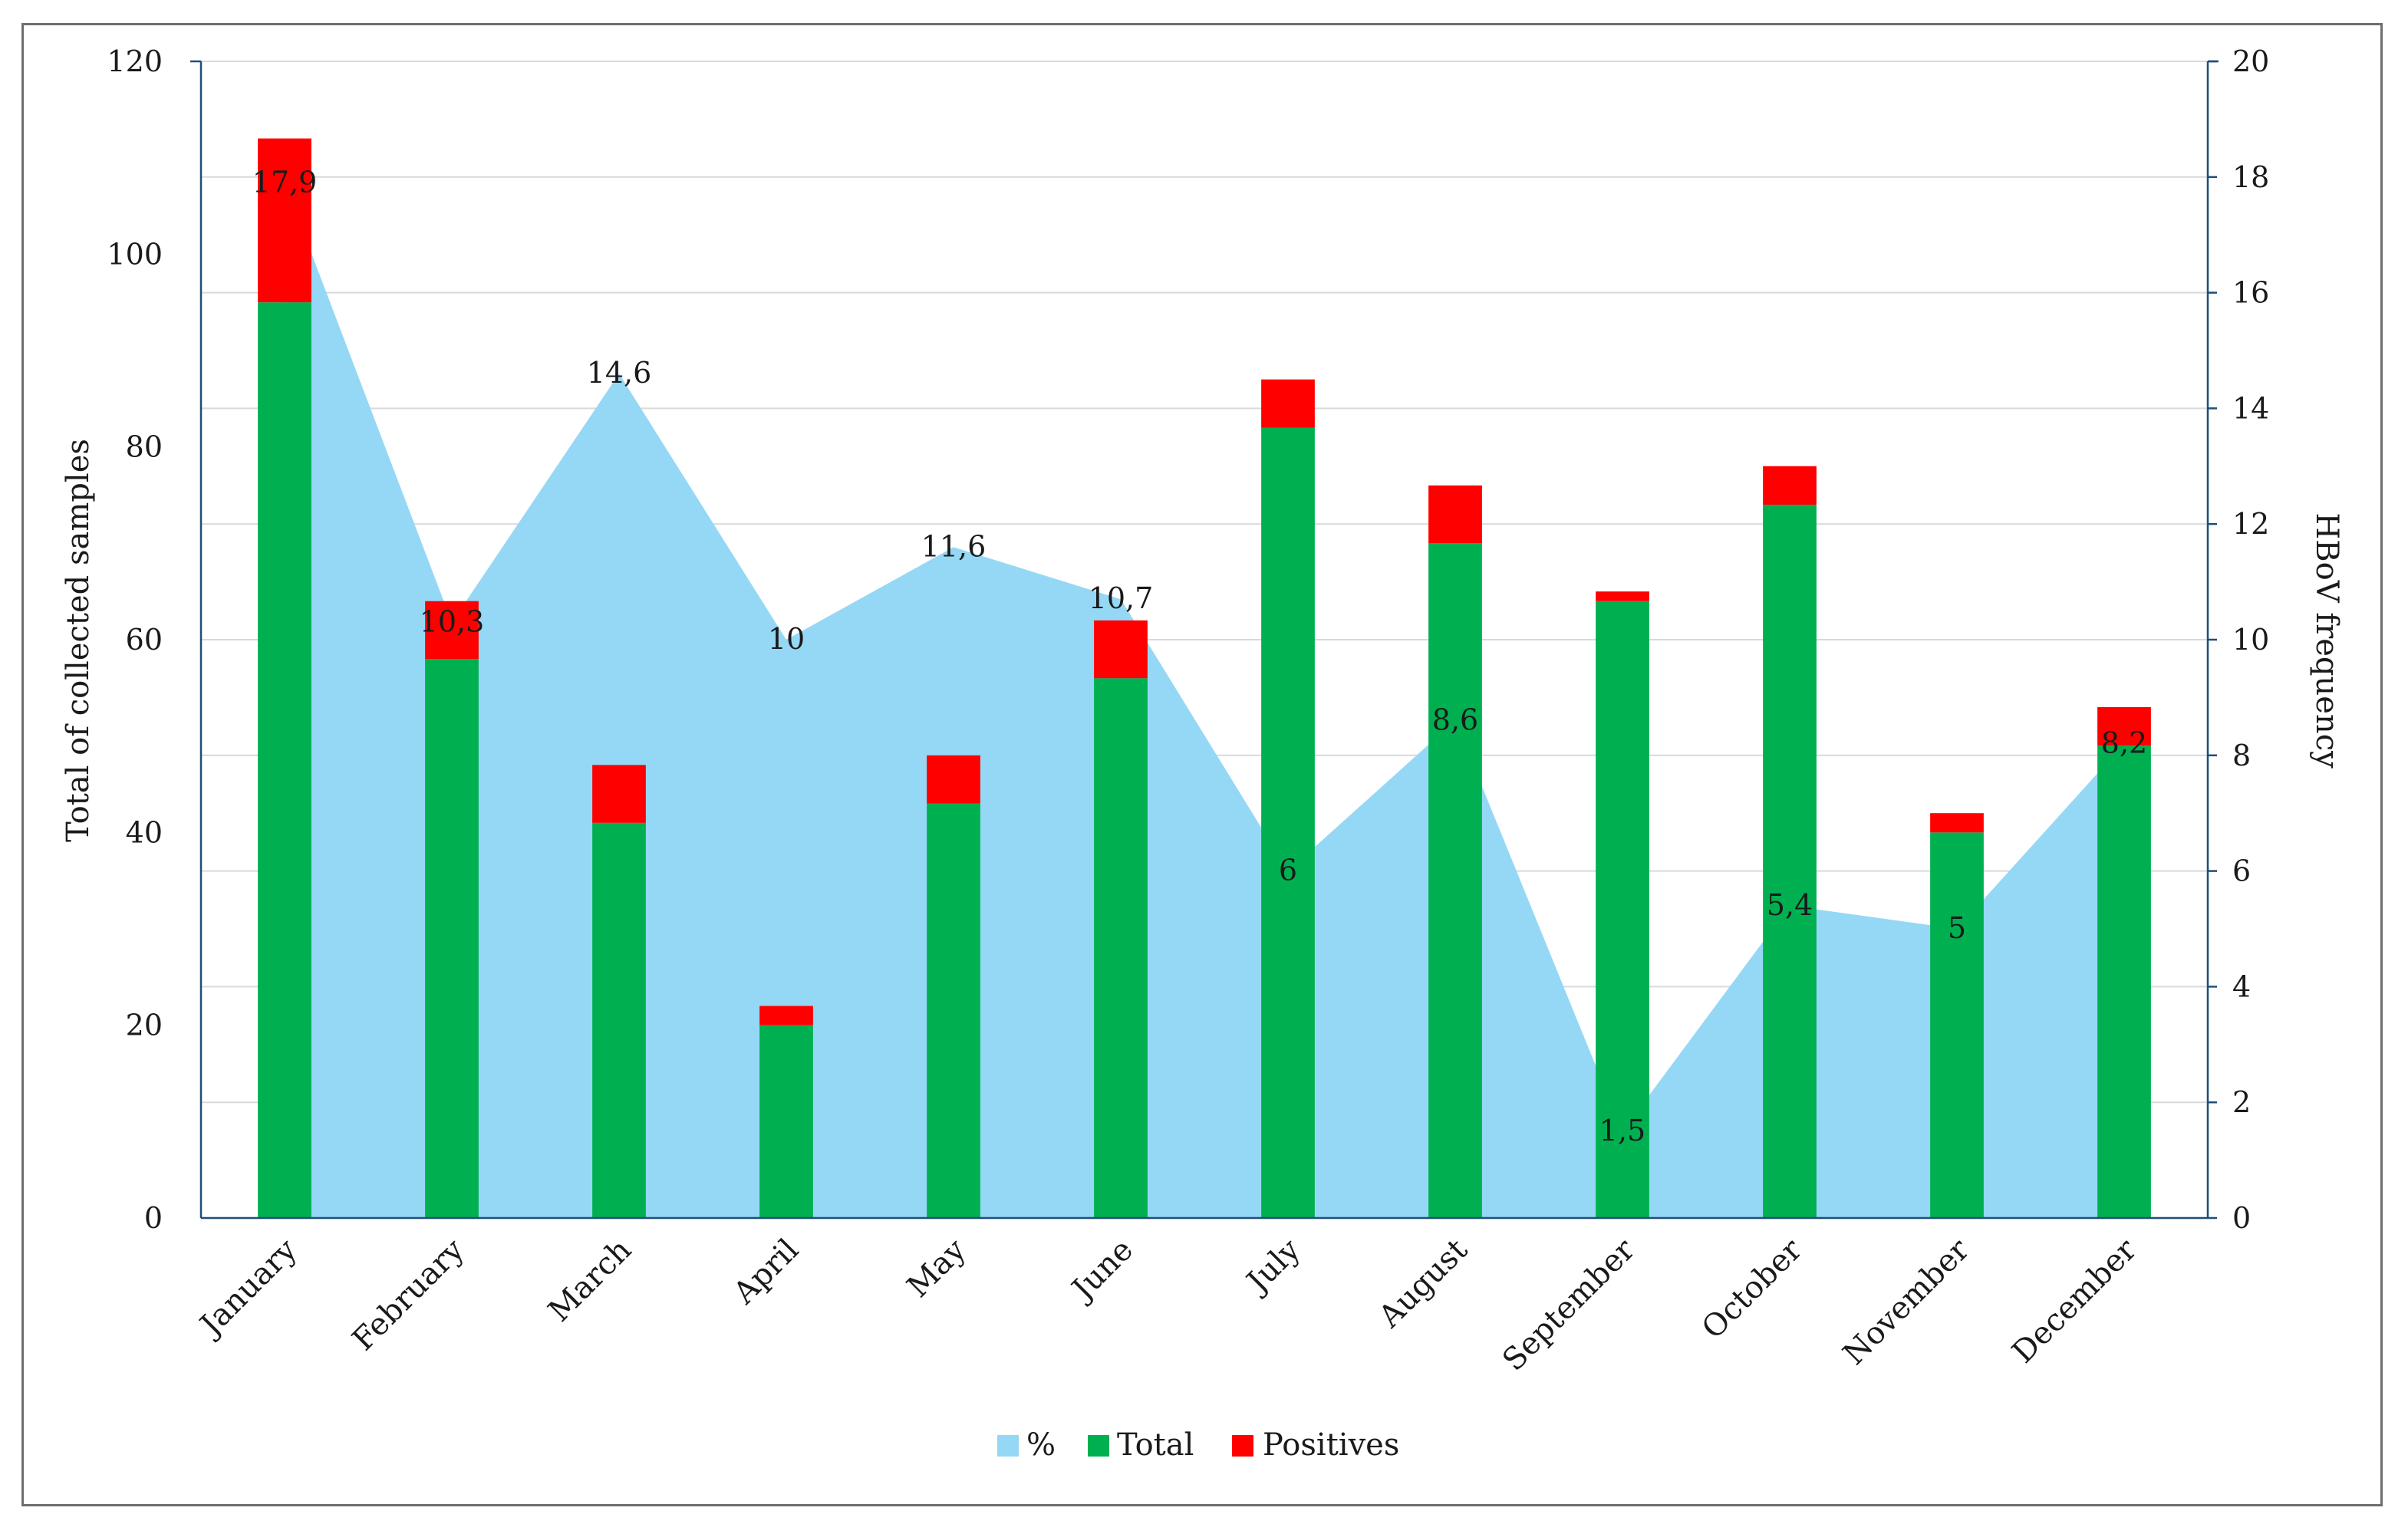 The width and height of the screenshot is (2408, 1534). Describe the element at coordinates (1423, 1284) in the screenshot. I see `category-label: August` at that location.